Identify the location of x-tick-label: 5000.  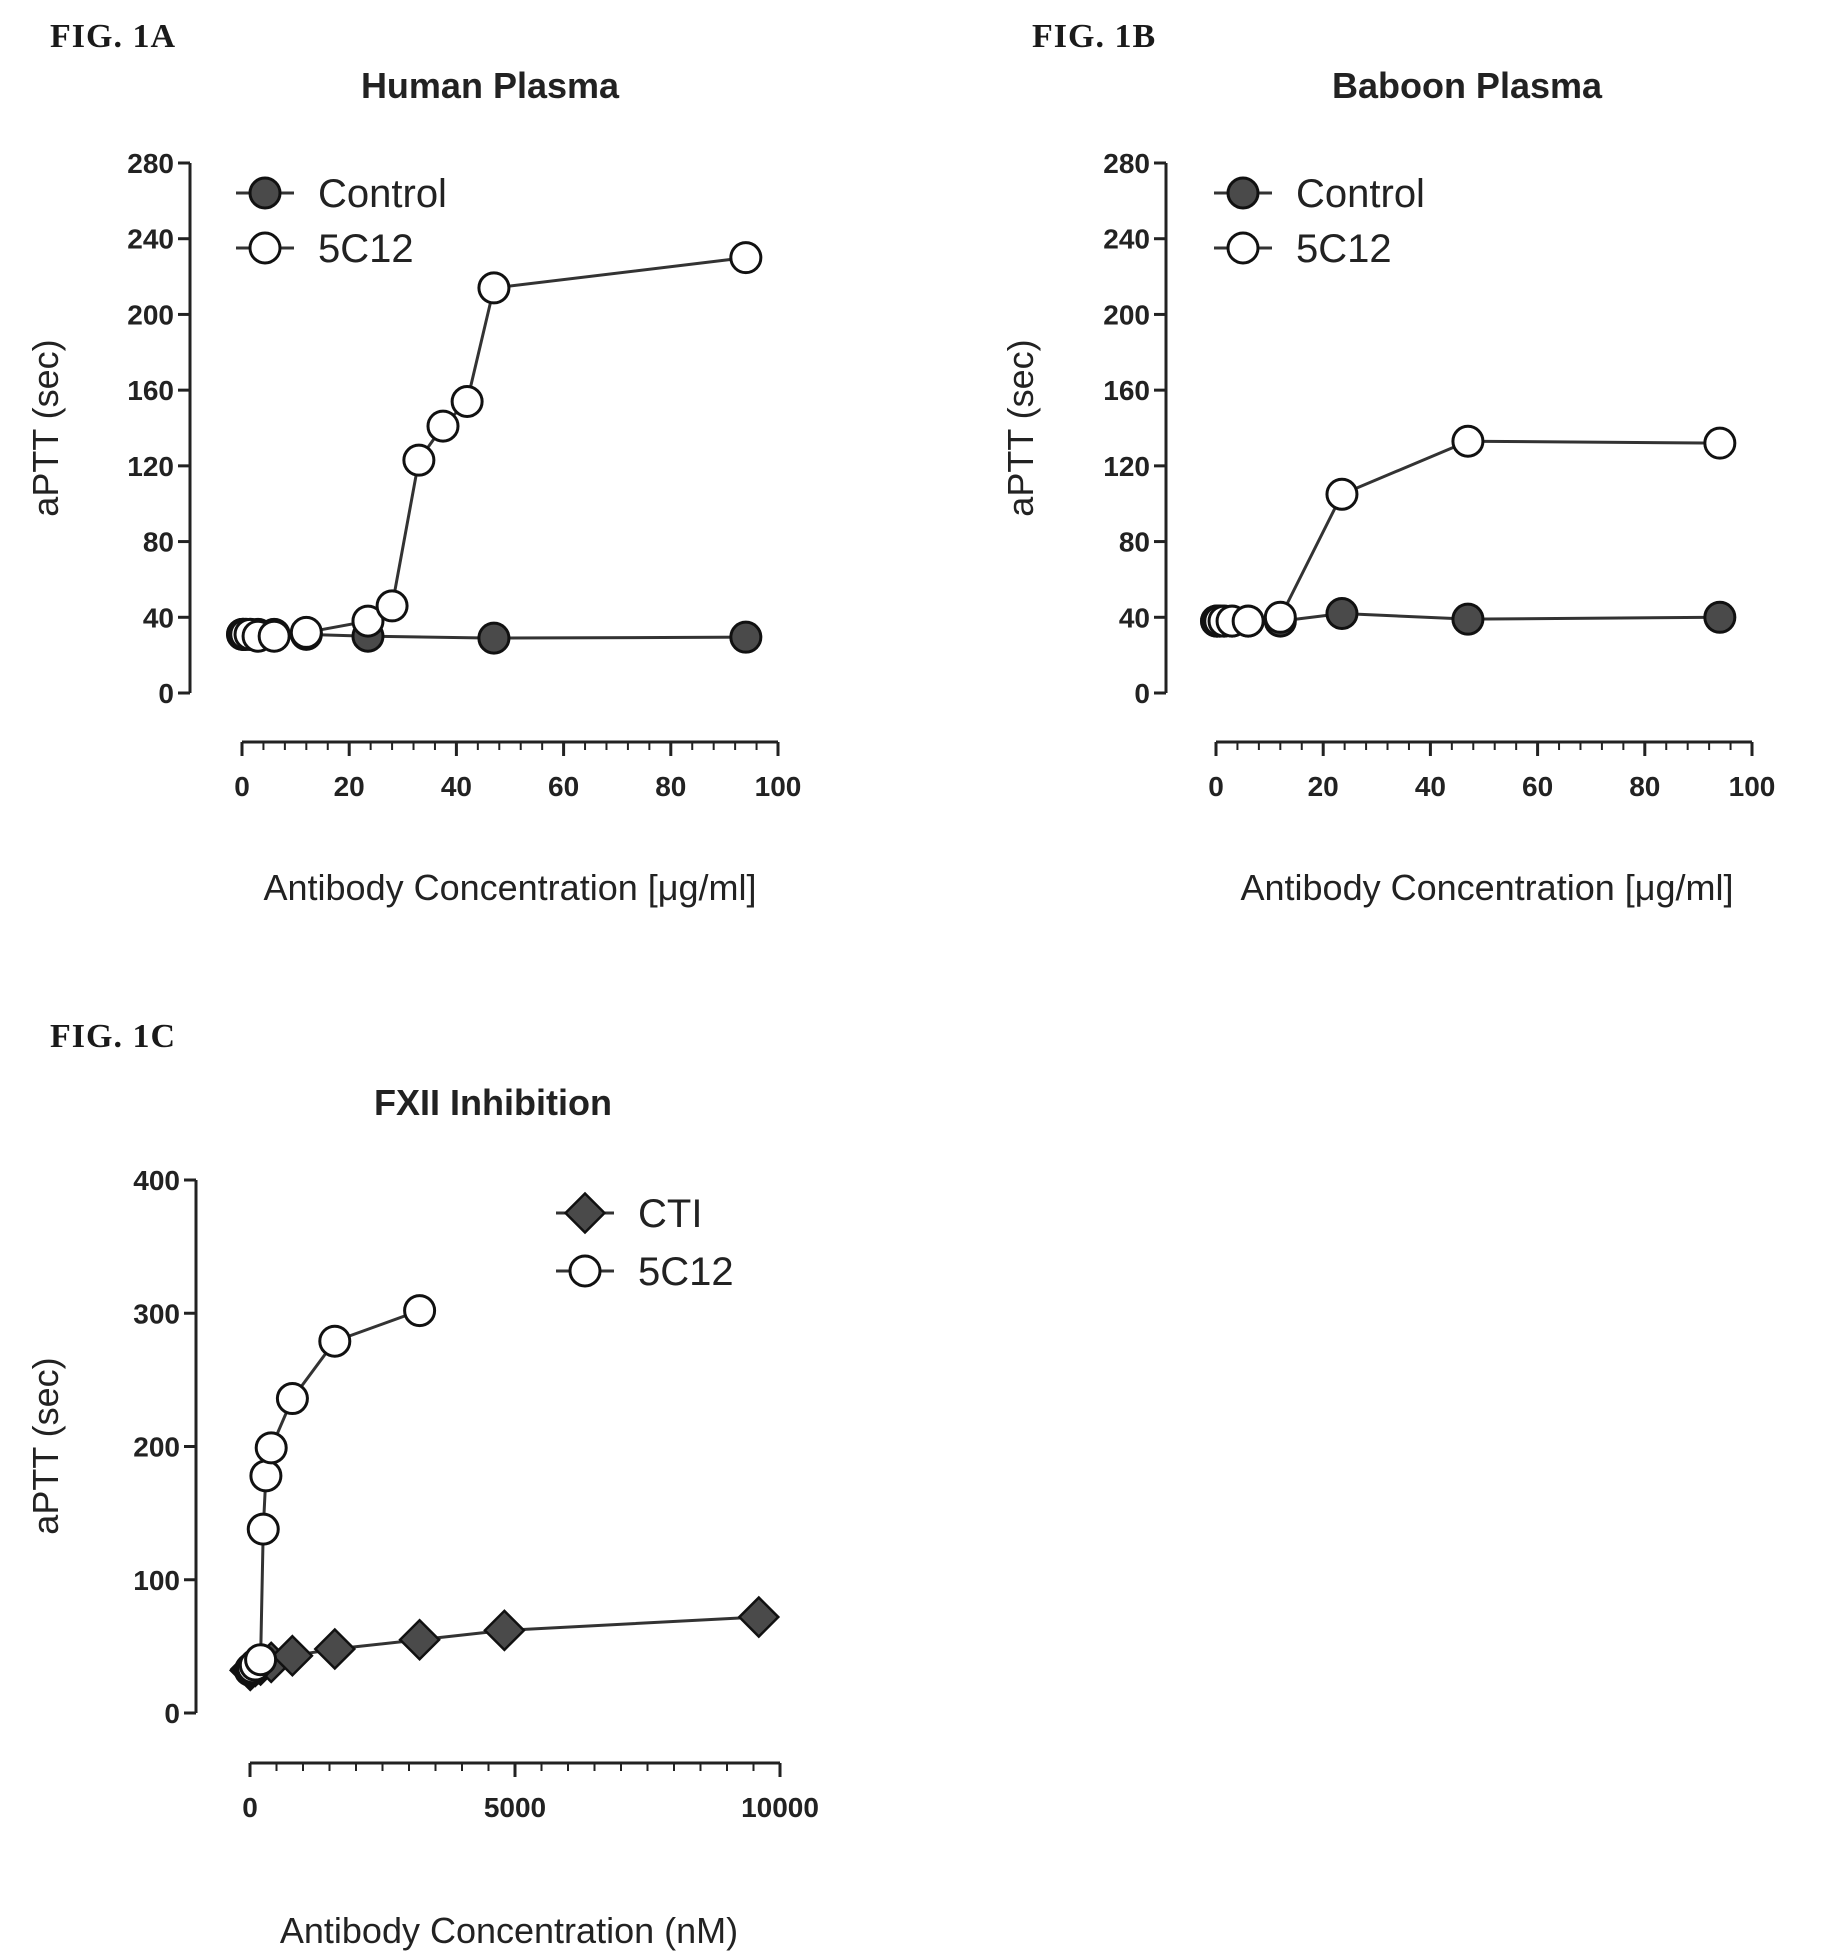
(515, 1807).